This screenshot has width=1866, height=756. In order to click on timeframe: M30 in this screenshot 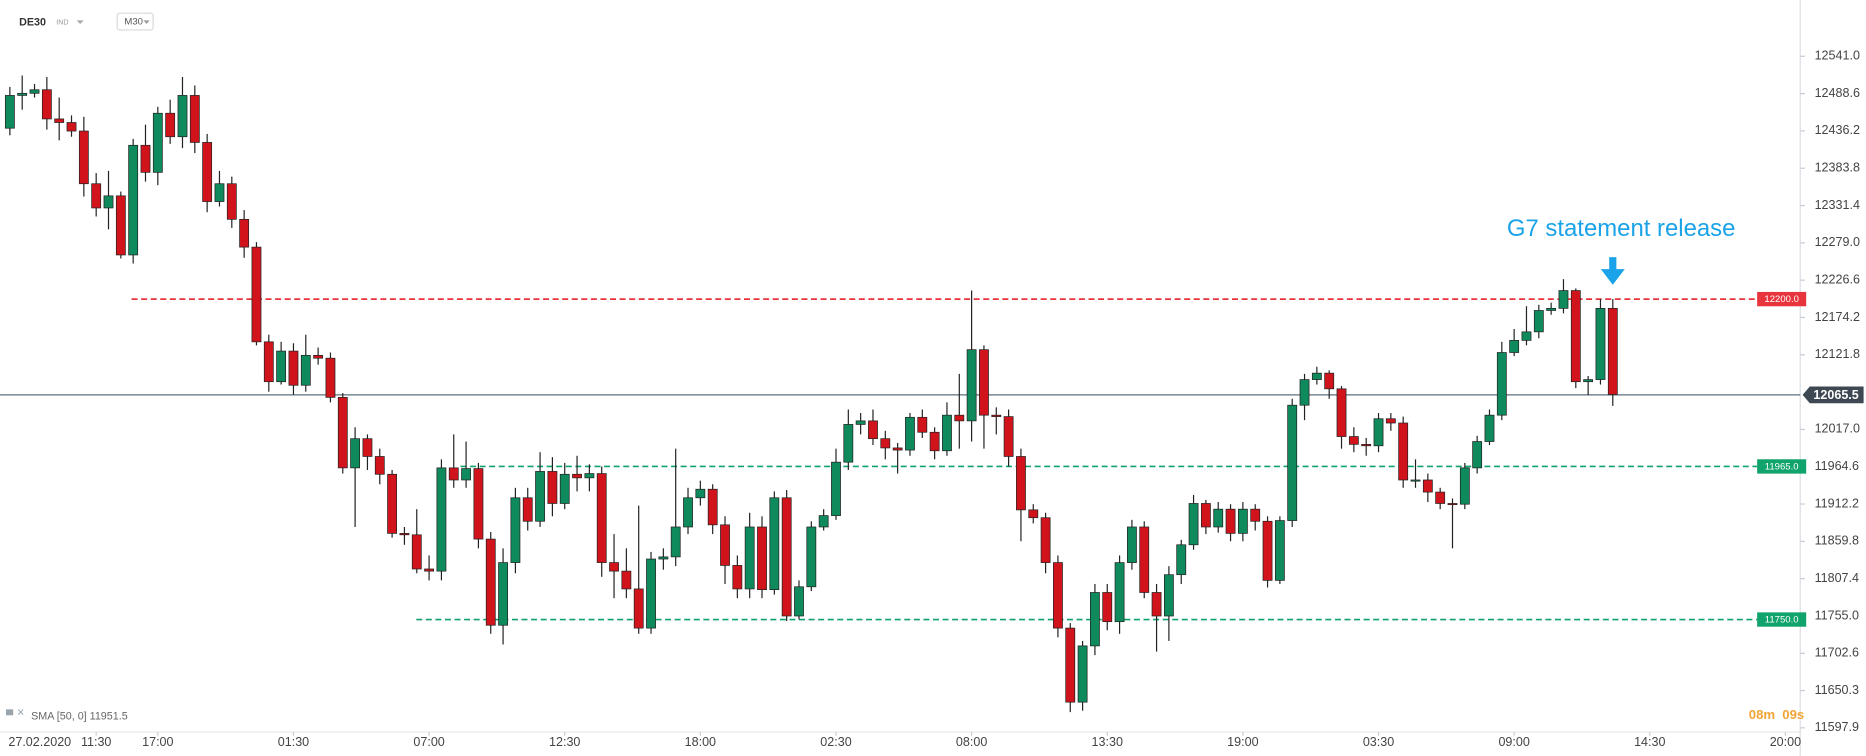, I will do `click(133, 22)`.